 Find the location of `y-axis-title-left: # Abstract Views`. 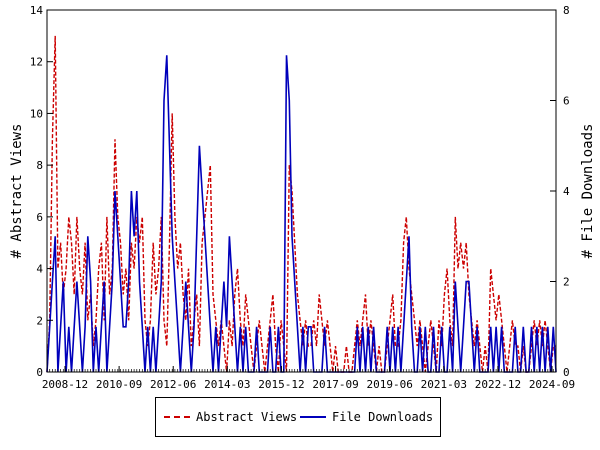

y-axis-title-left: # Abstract Views is located at coordinates (17, 191).